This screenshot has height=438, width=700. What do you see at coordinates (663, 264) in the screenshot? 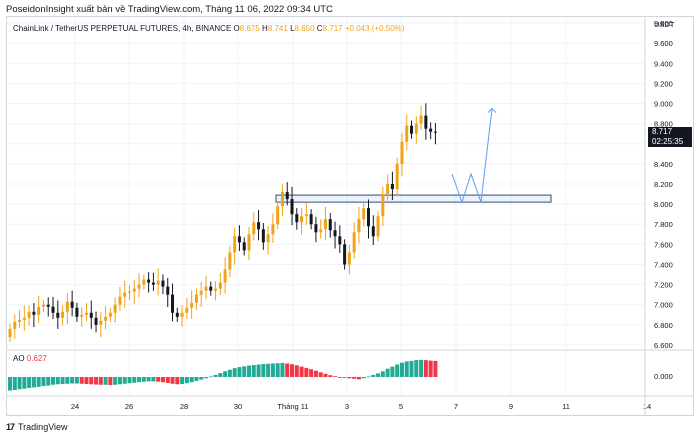
I see `price-tick-label: 7.400` at bounding box center [663, 264].